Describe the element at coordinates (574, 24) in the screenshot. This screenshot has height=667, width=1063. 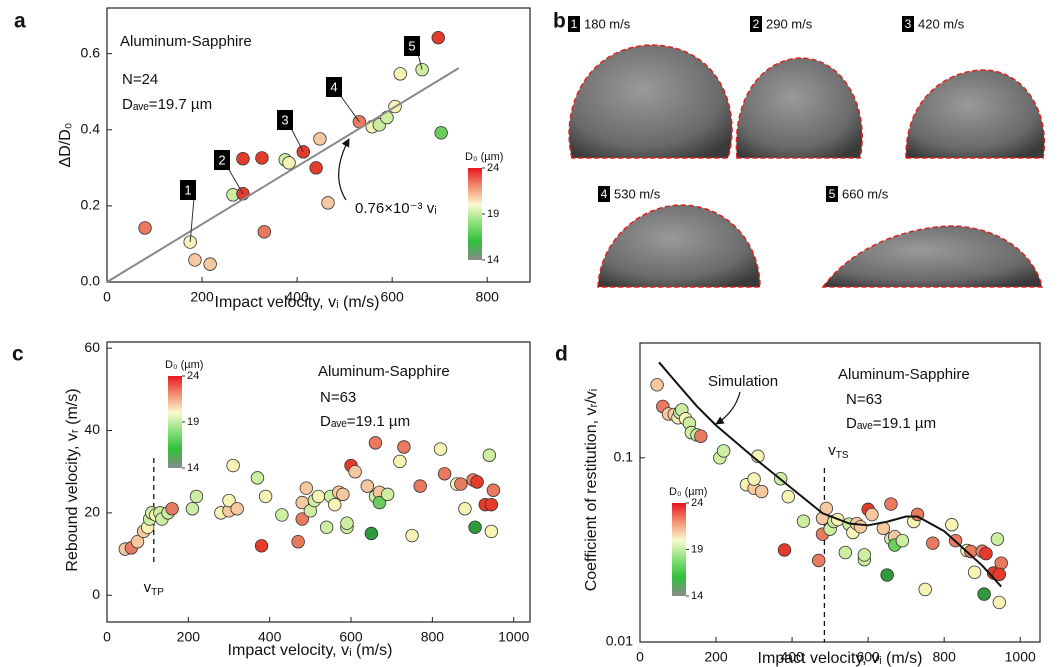
I see `number-label: 1` at that location.